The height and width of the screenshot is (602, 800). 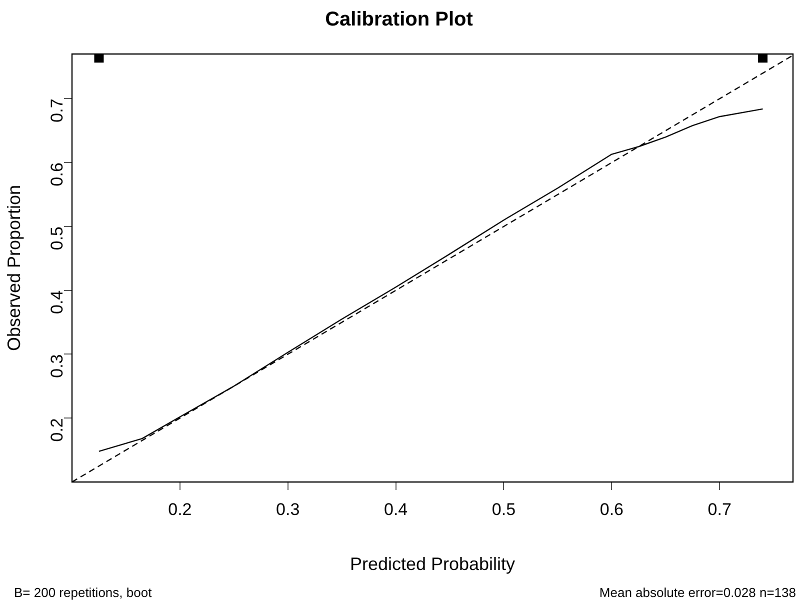 I want to click on y-tick-label: 0.7, so click(x=57, y=110).